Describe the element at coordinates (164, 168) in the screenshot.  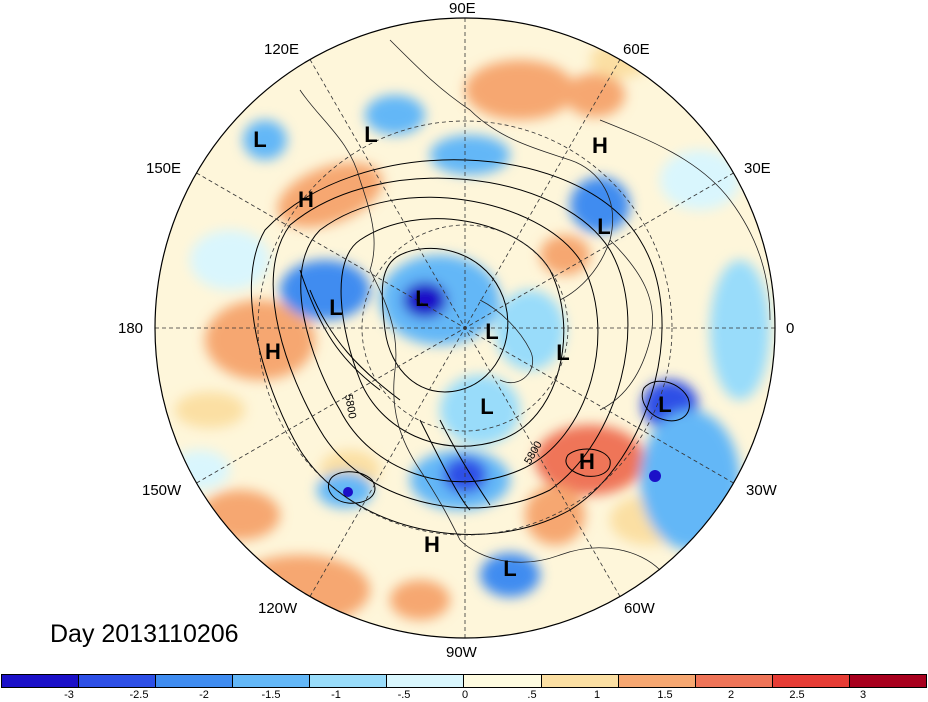
I see `lon-label-150e: 150E` at that location.